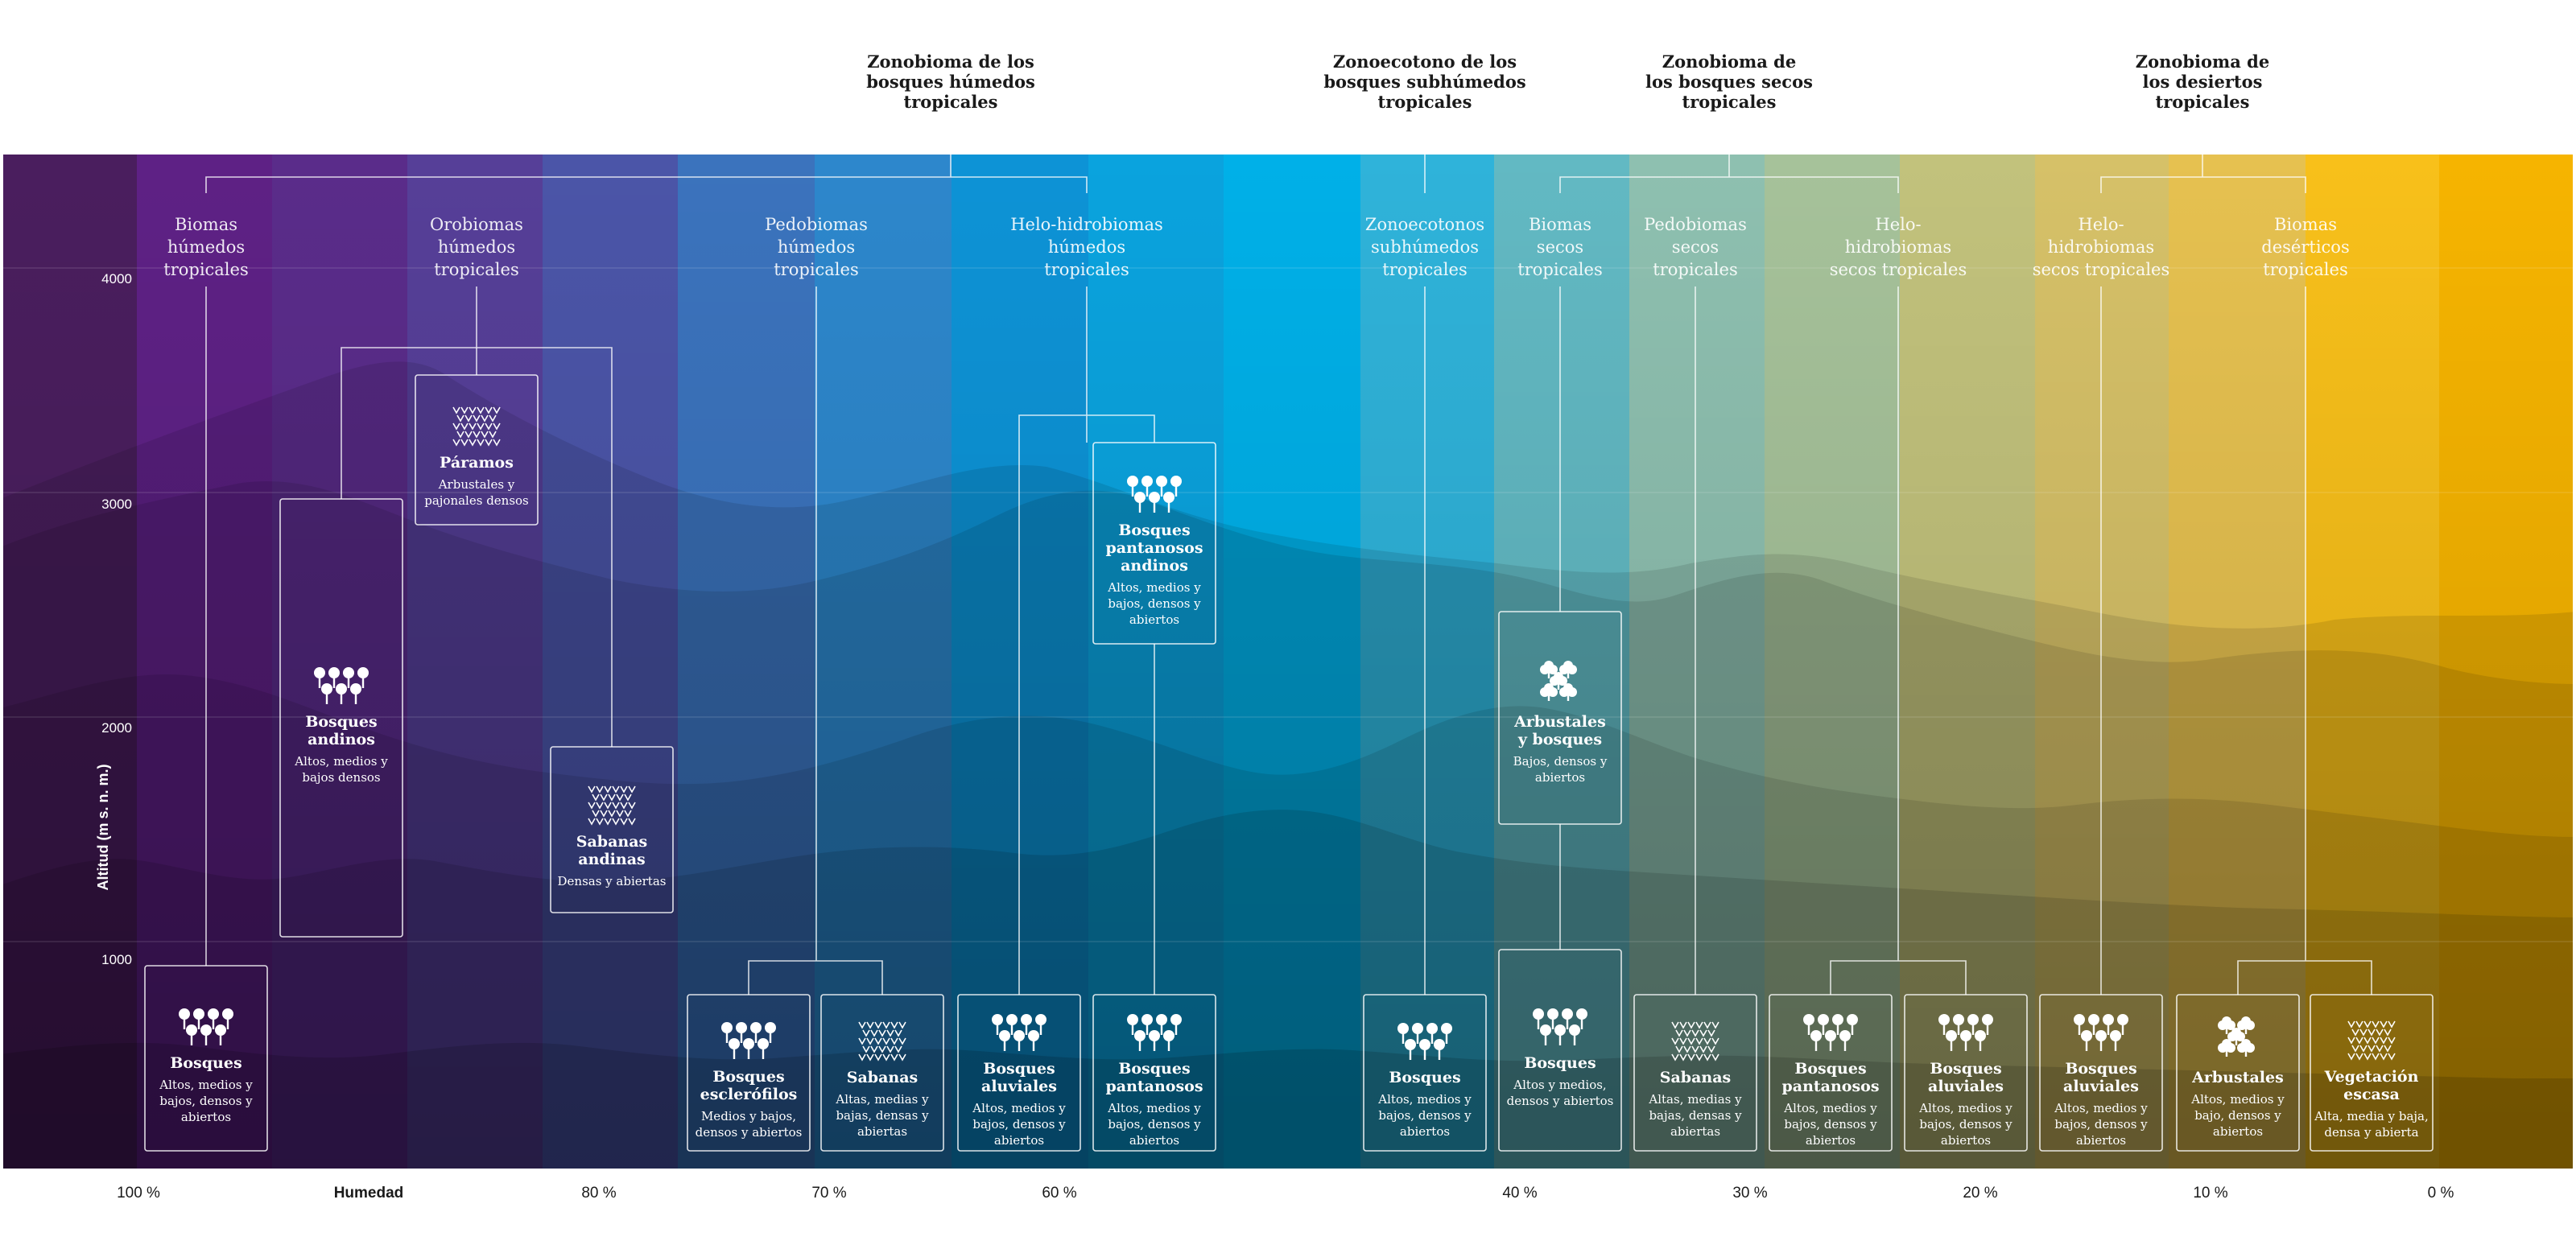  Describe the element at coordinates (2371, 1095) in the screenshot. I see `vegetation-box-title-line: escasa` at that location.